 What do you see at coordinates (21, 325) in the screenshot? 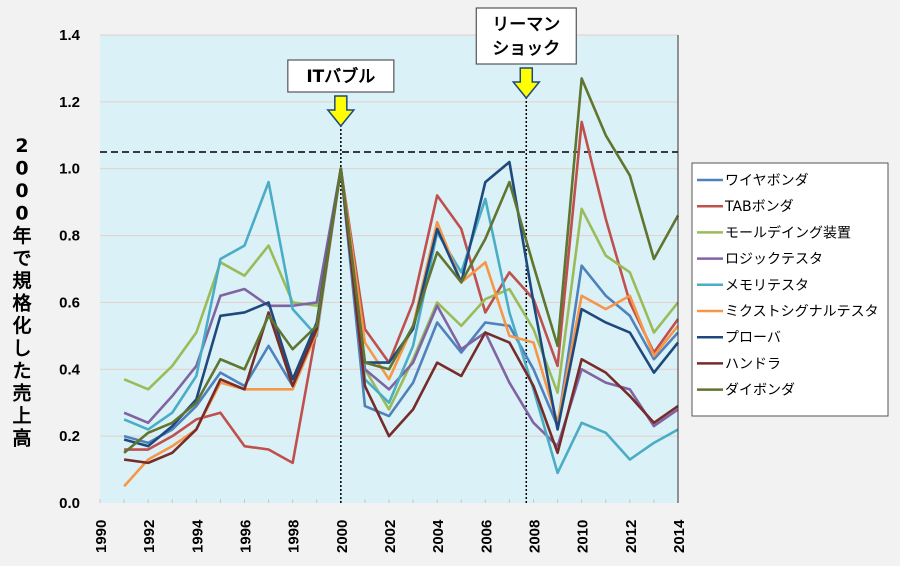
I see `y-axis-label-char: 化` at bounding box center [21, 325].